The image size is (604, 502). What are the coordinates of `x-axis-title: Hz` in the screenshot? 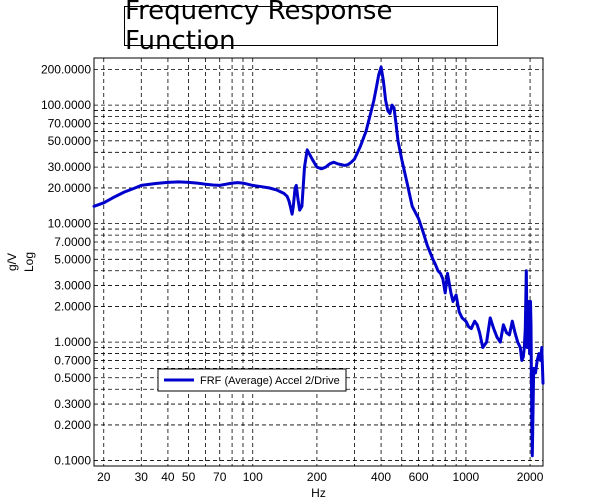 It's located at (318, 493).